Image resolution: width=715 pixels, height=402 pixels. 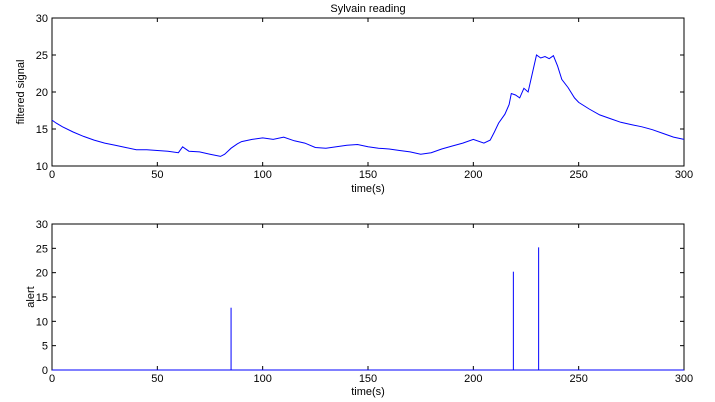 What do you see at coordinates (45, 371) in the screenshot?
I see `y-tick-label: 0` at bounding box center [45, 371].